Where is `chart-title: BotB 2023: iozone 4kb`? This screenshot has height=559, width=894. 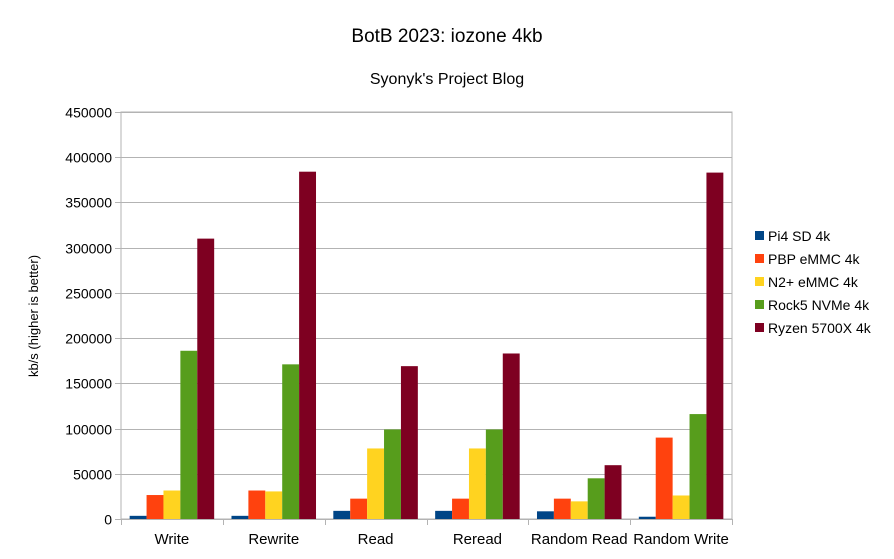 chart-title: BotB 2023: iozone 4kb is located at coordinates (446, 36).